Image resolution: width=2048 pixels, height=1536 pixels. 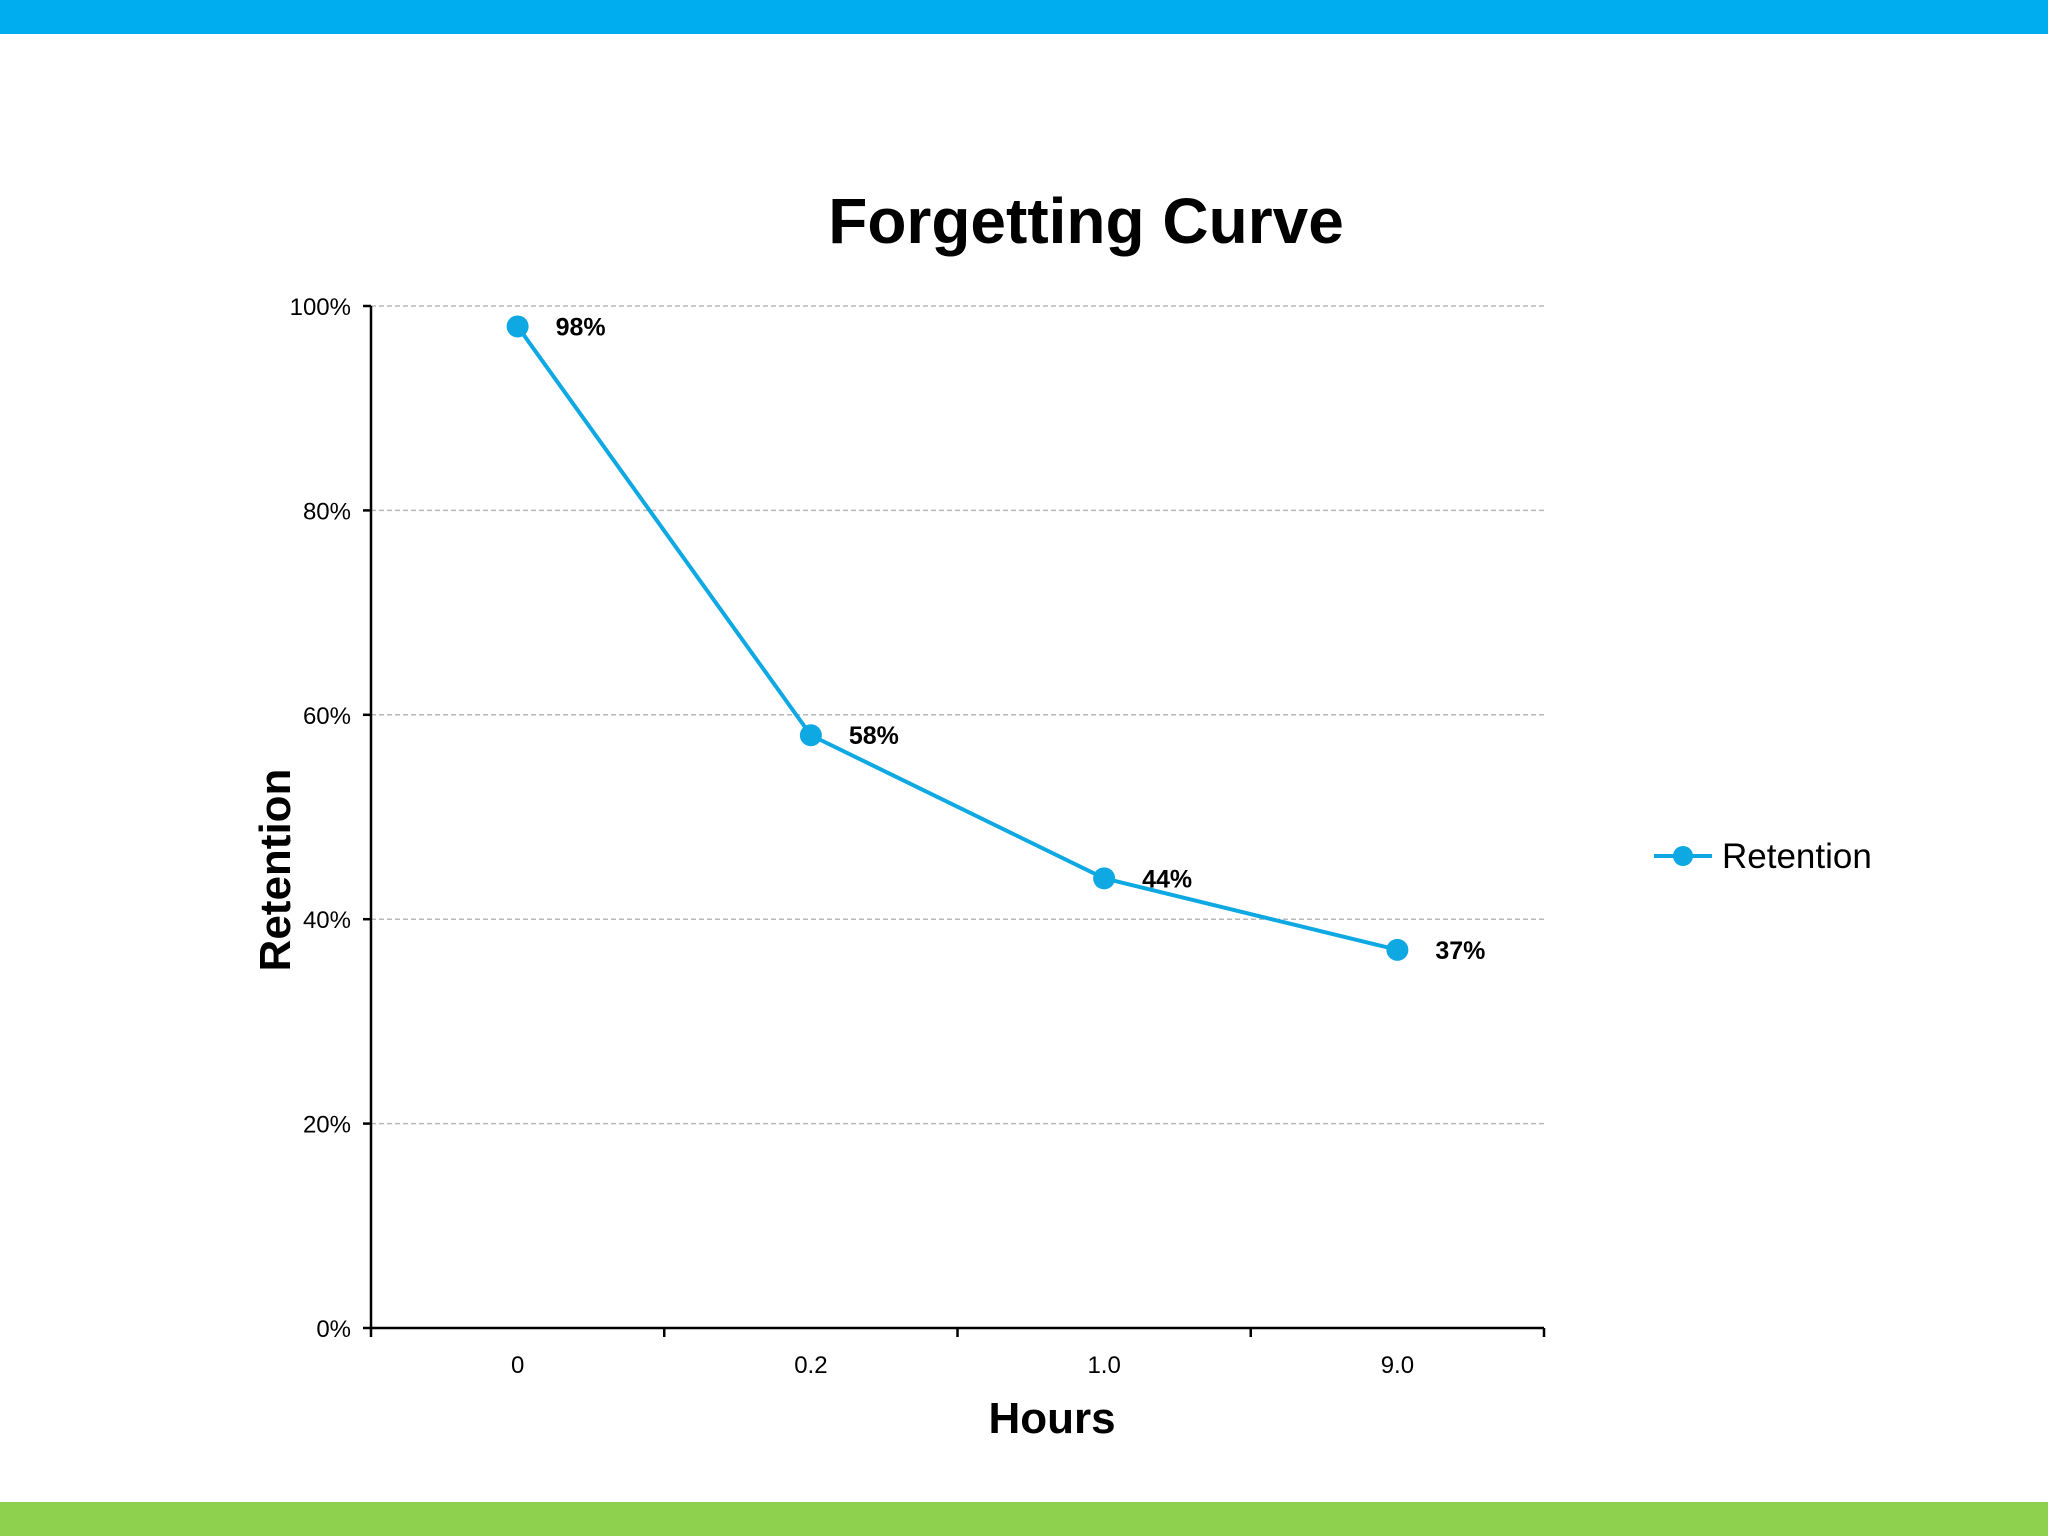 I want to click on y-tick-labels: 0% 20% 40% 60% 80% 100%, so click(x=320, y=818).